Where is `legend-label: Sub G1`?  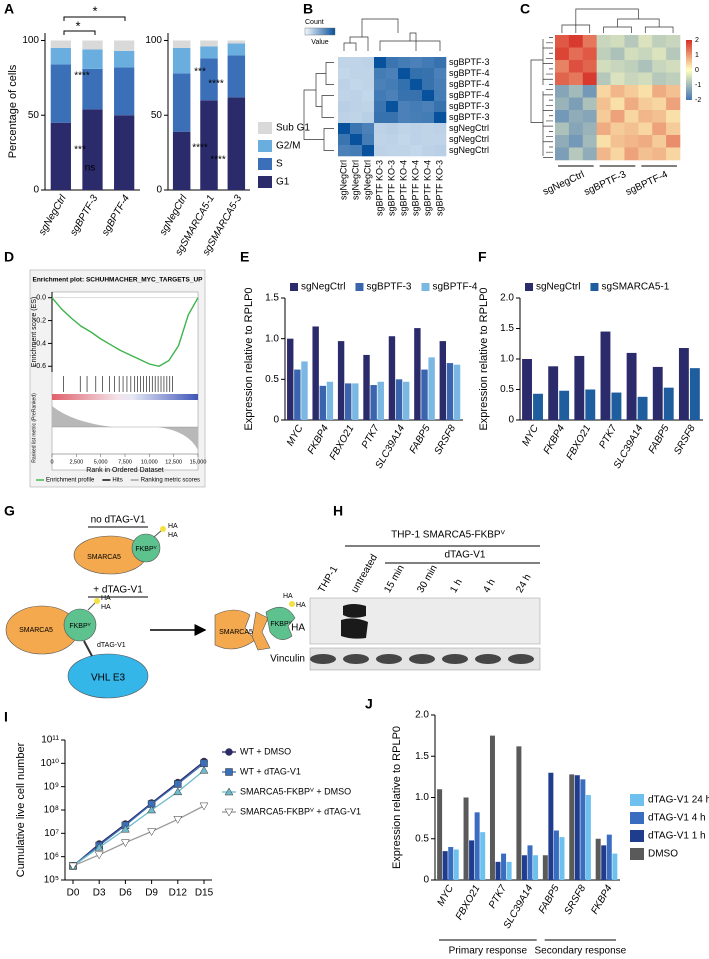 legend-label: Sub G1 is located at coordinates (293, 128).